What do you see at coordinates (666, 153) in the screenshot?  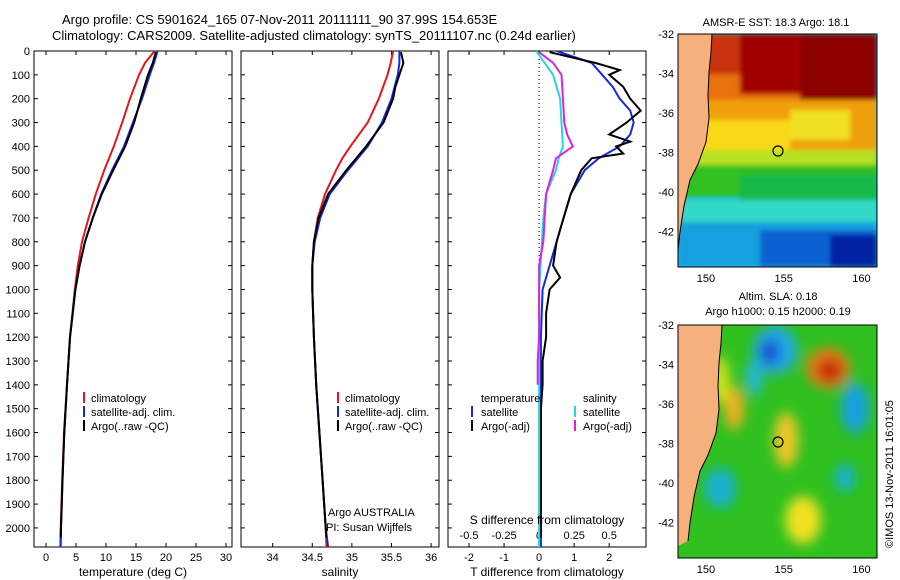 I see `sst-map-lat-label: -38` at bounding box center [666, 153].